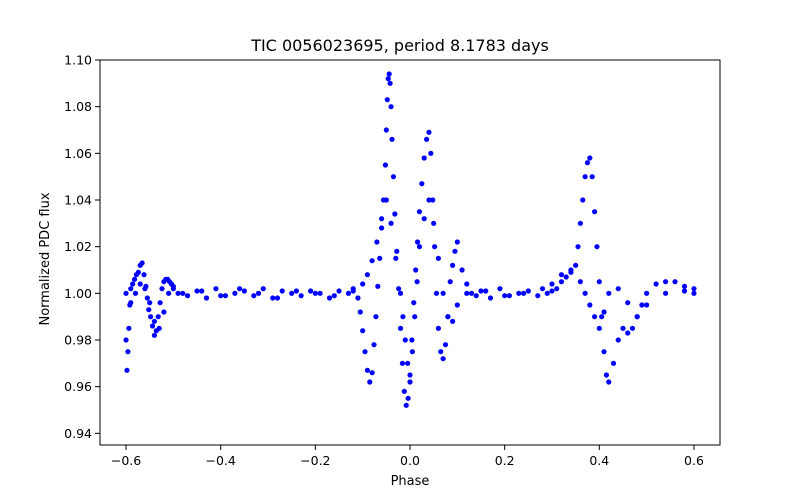  I want to click on y-axis-label: Normalized PDC flux, so click(45, 258).